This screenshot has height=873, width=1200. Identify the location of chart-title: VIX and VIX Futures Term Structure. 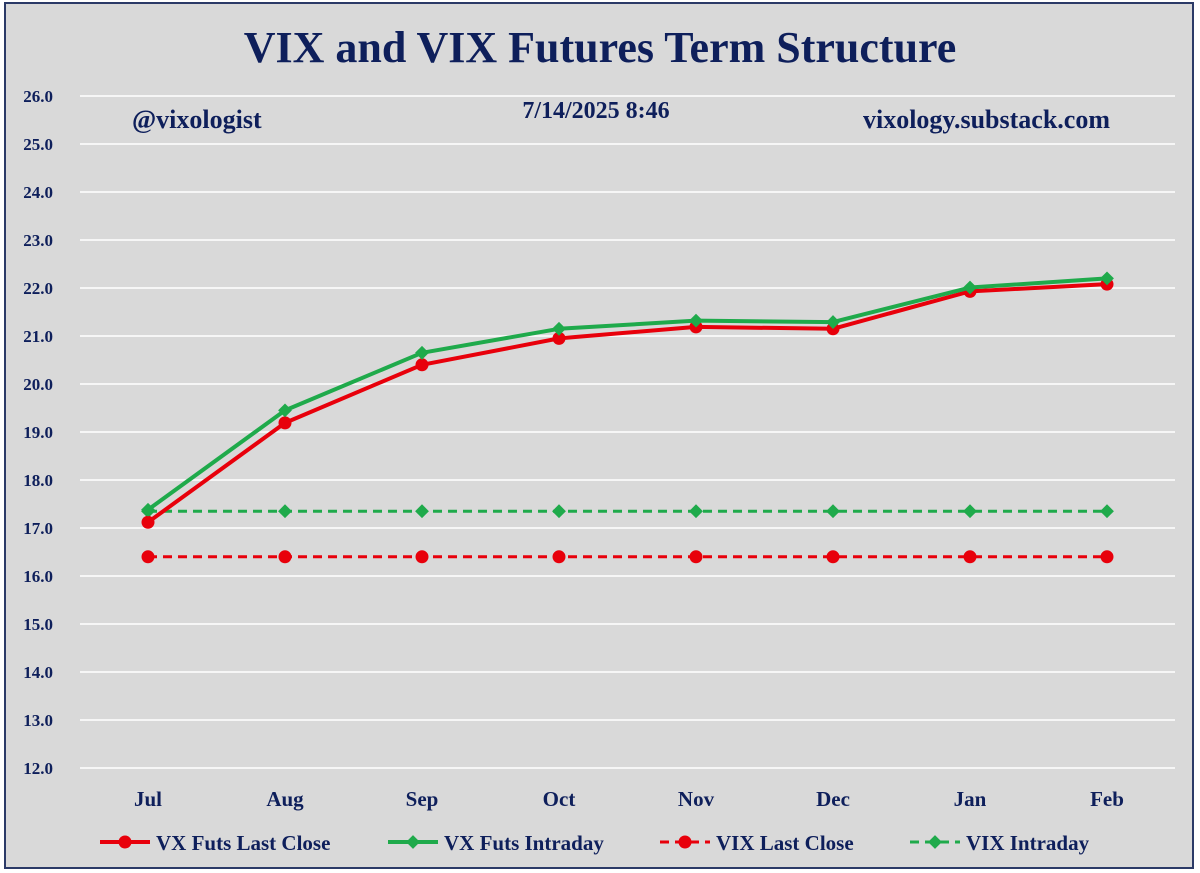
(600, 47).